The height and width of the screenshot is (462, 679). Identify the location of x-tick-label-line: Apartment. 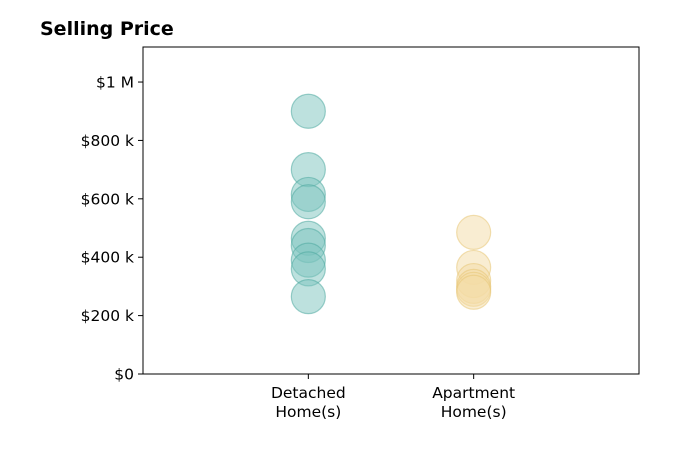
(473, 393).